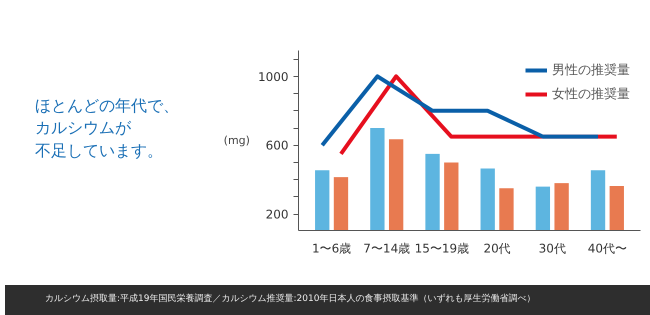 The image size is (650, 315). What do you see at coordinates (290, 299) in the screenshot?
I see `text: カルシウム摂取量:平成19年国民栄養調査／カルシウム推奨量:2010年日本人の食事摂取基準（いずれも厚生労働省調べ）` at bounding box center [290, 299].